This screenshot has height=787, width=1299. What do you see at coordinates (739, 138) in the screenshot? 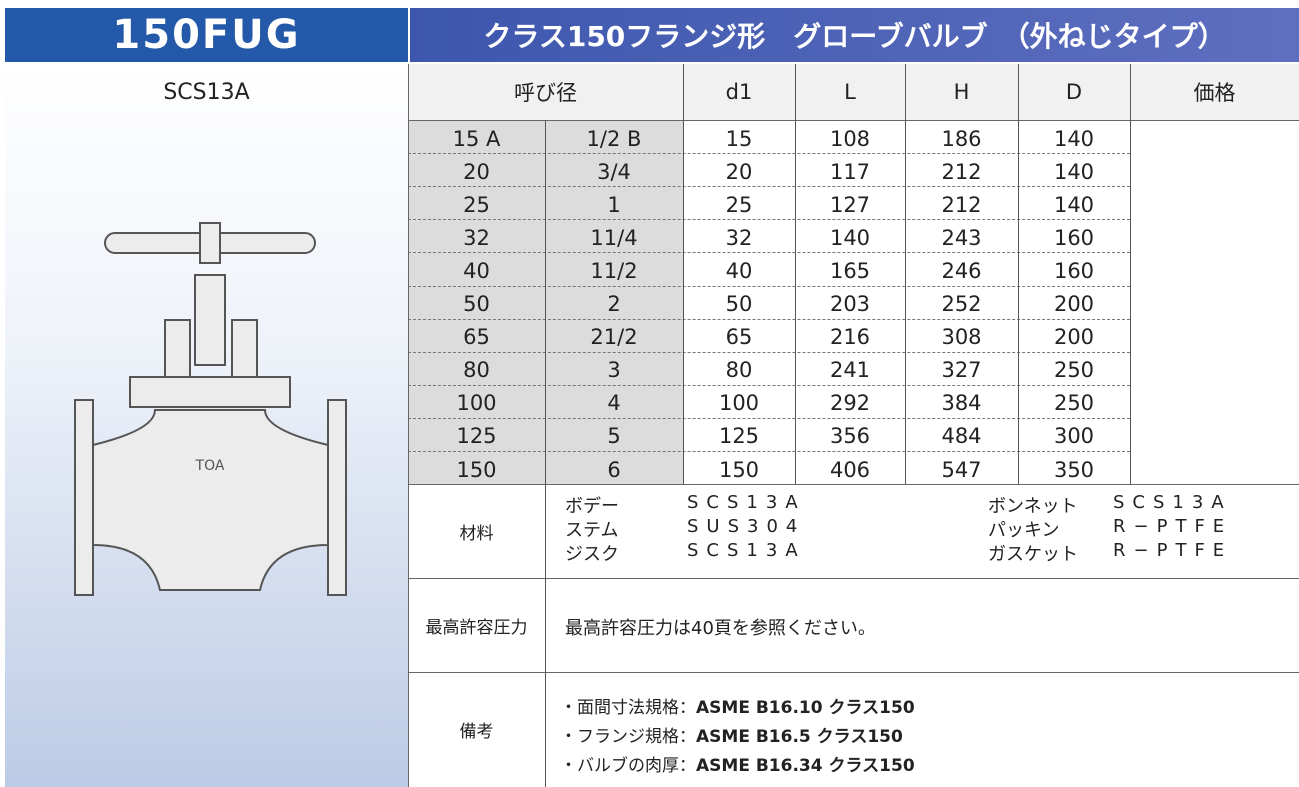
I see `table-cell: 15` at bounding box center [739, 138].